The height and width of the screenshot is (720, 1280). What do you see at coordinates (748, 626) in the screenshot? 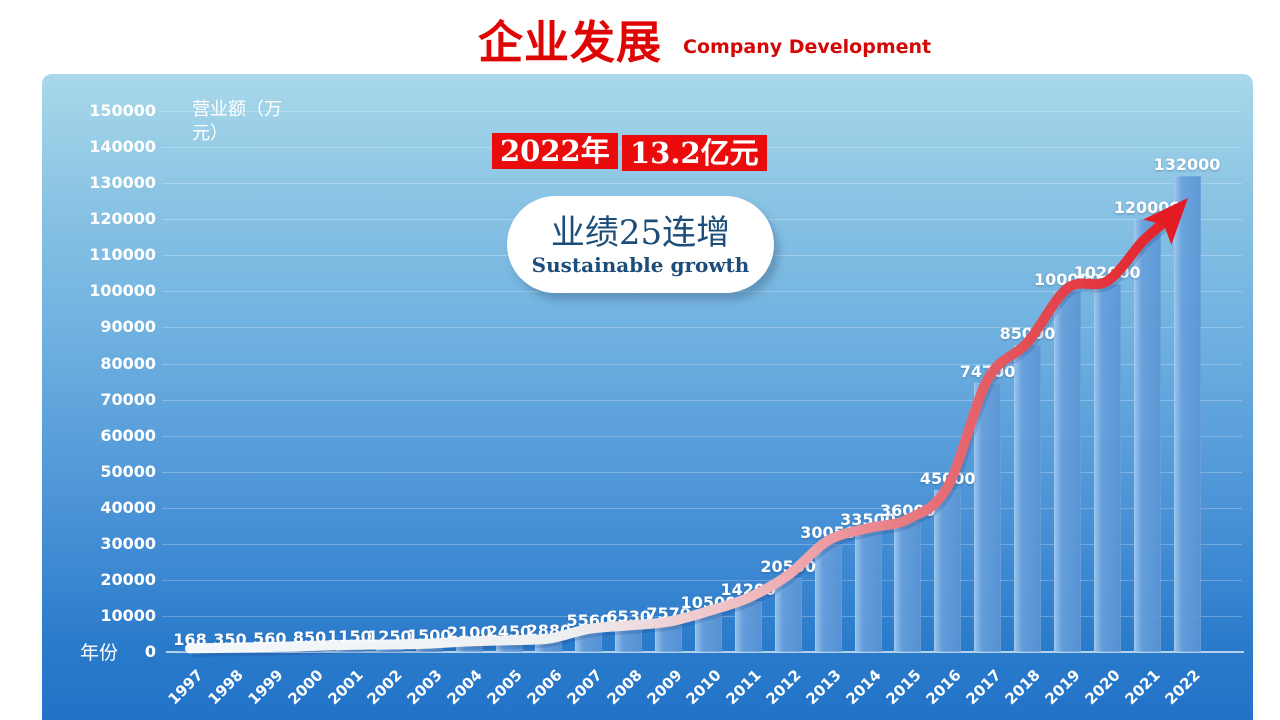
I see `bar-2011` at bounding box center [748, 626].